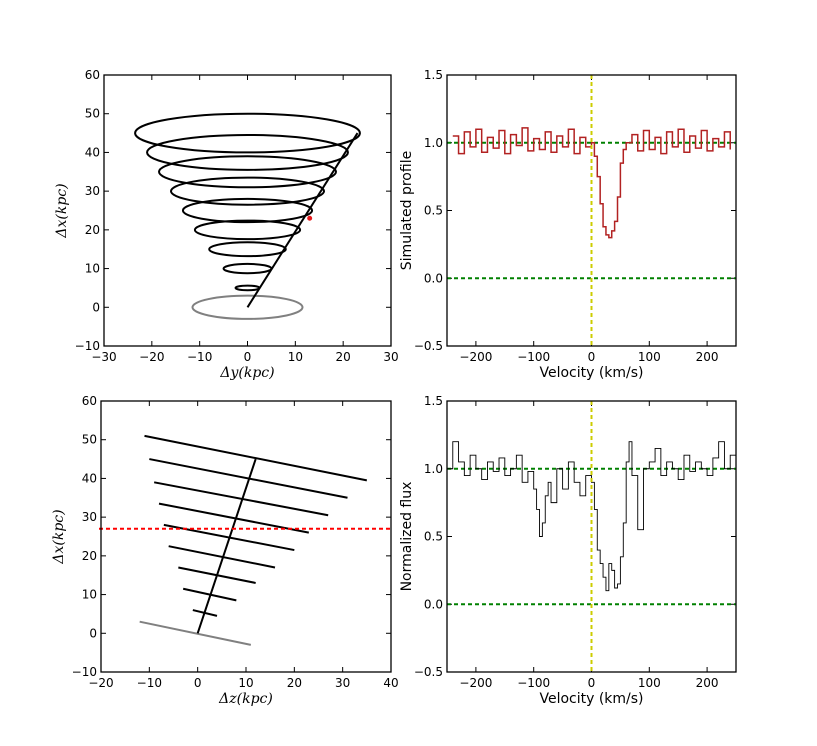  Describe the element at coordinates (103, 357) in the screenshot. I see `x-tick-label: −30` at that location.